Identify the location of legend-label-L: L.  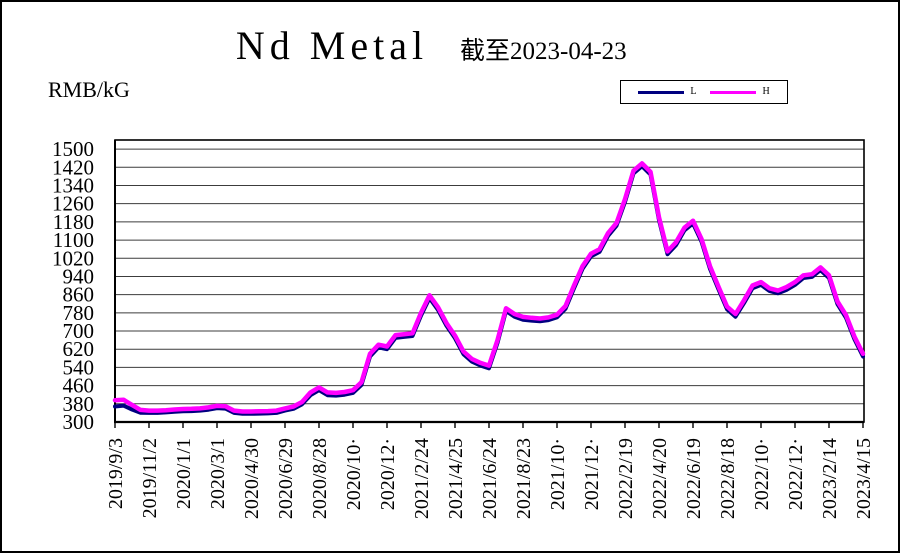
(693, 91).